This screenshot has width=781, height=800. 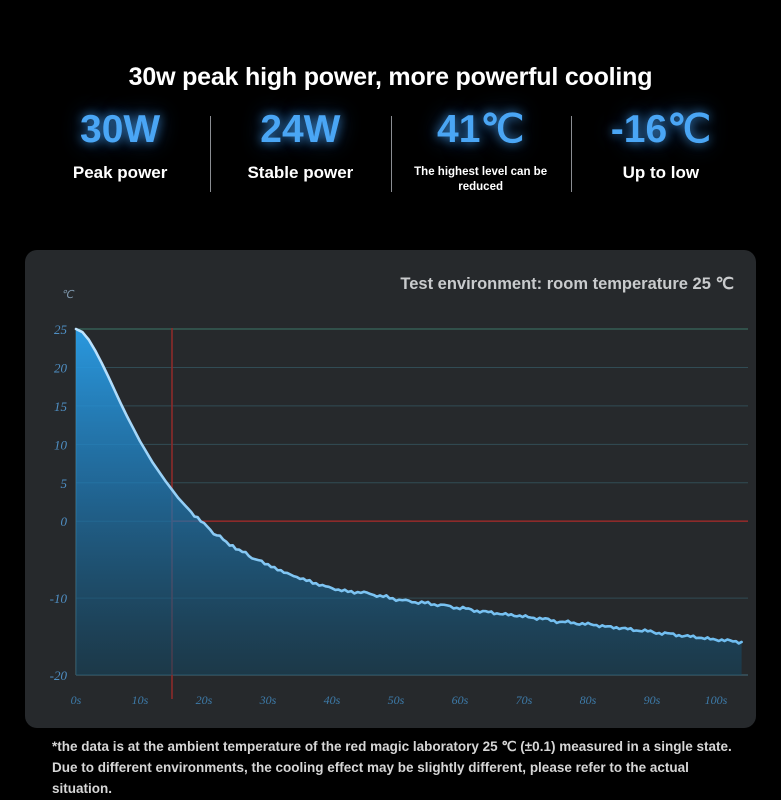 I want to click on stat-stable-power: 24W Stable power, so click(x=300, y=150).